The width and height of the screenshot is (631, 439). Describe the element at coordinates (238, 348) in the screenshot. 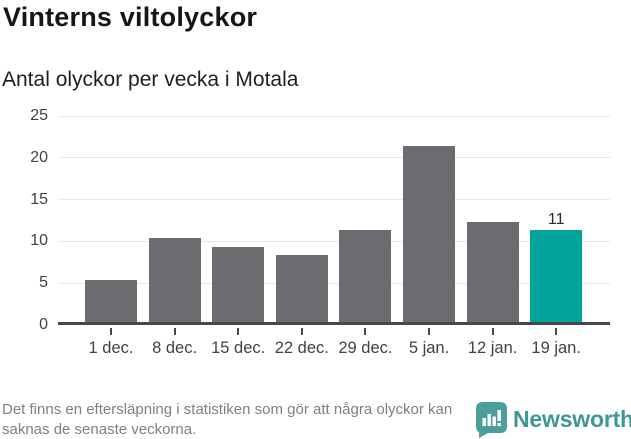

I see `x-axis-label: 15 dec.` at that location.